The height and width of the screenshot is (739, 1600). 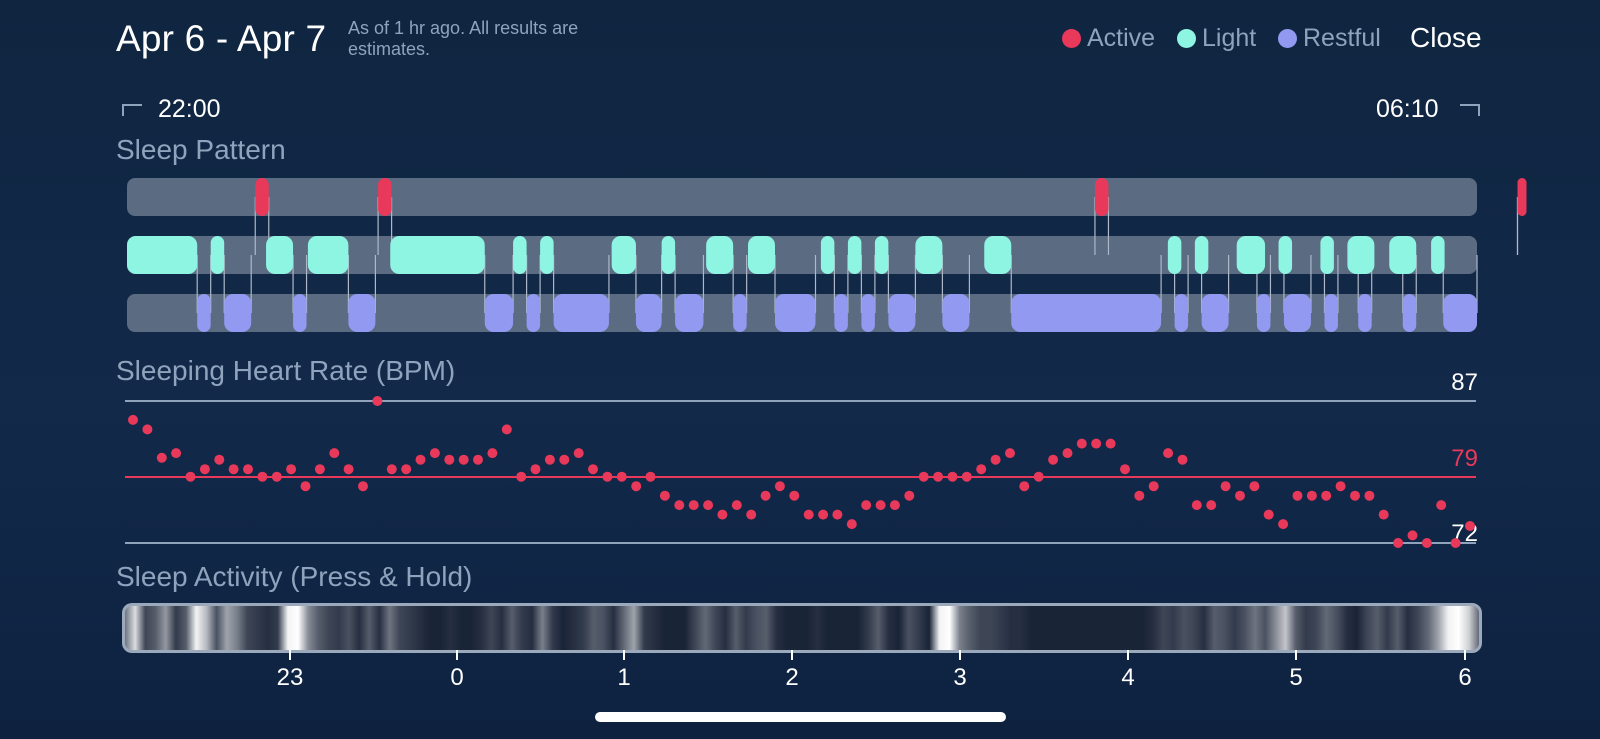 I want to click on sleep-activity-strip, so click(x=802, y=628).